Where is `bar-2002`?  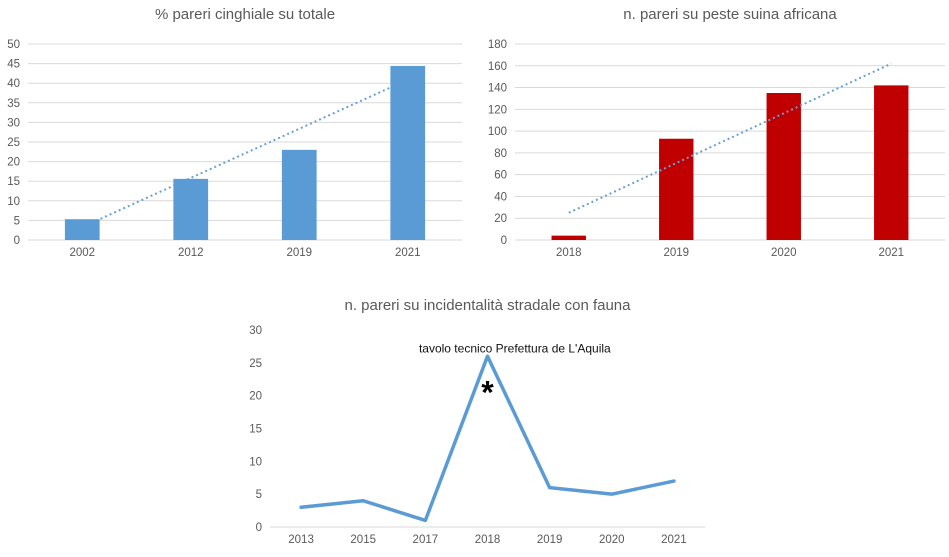
bar-2002 is located at coordinates (82, 229).